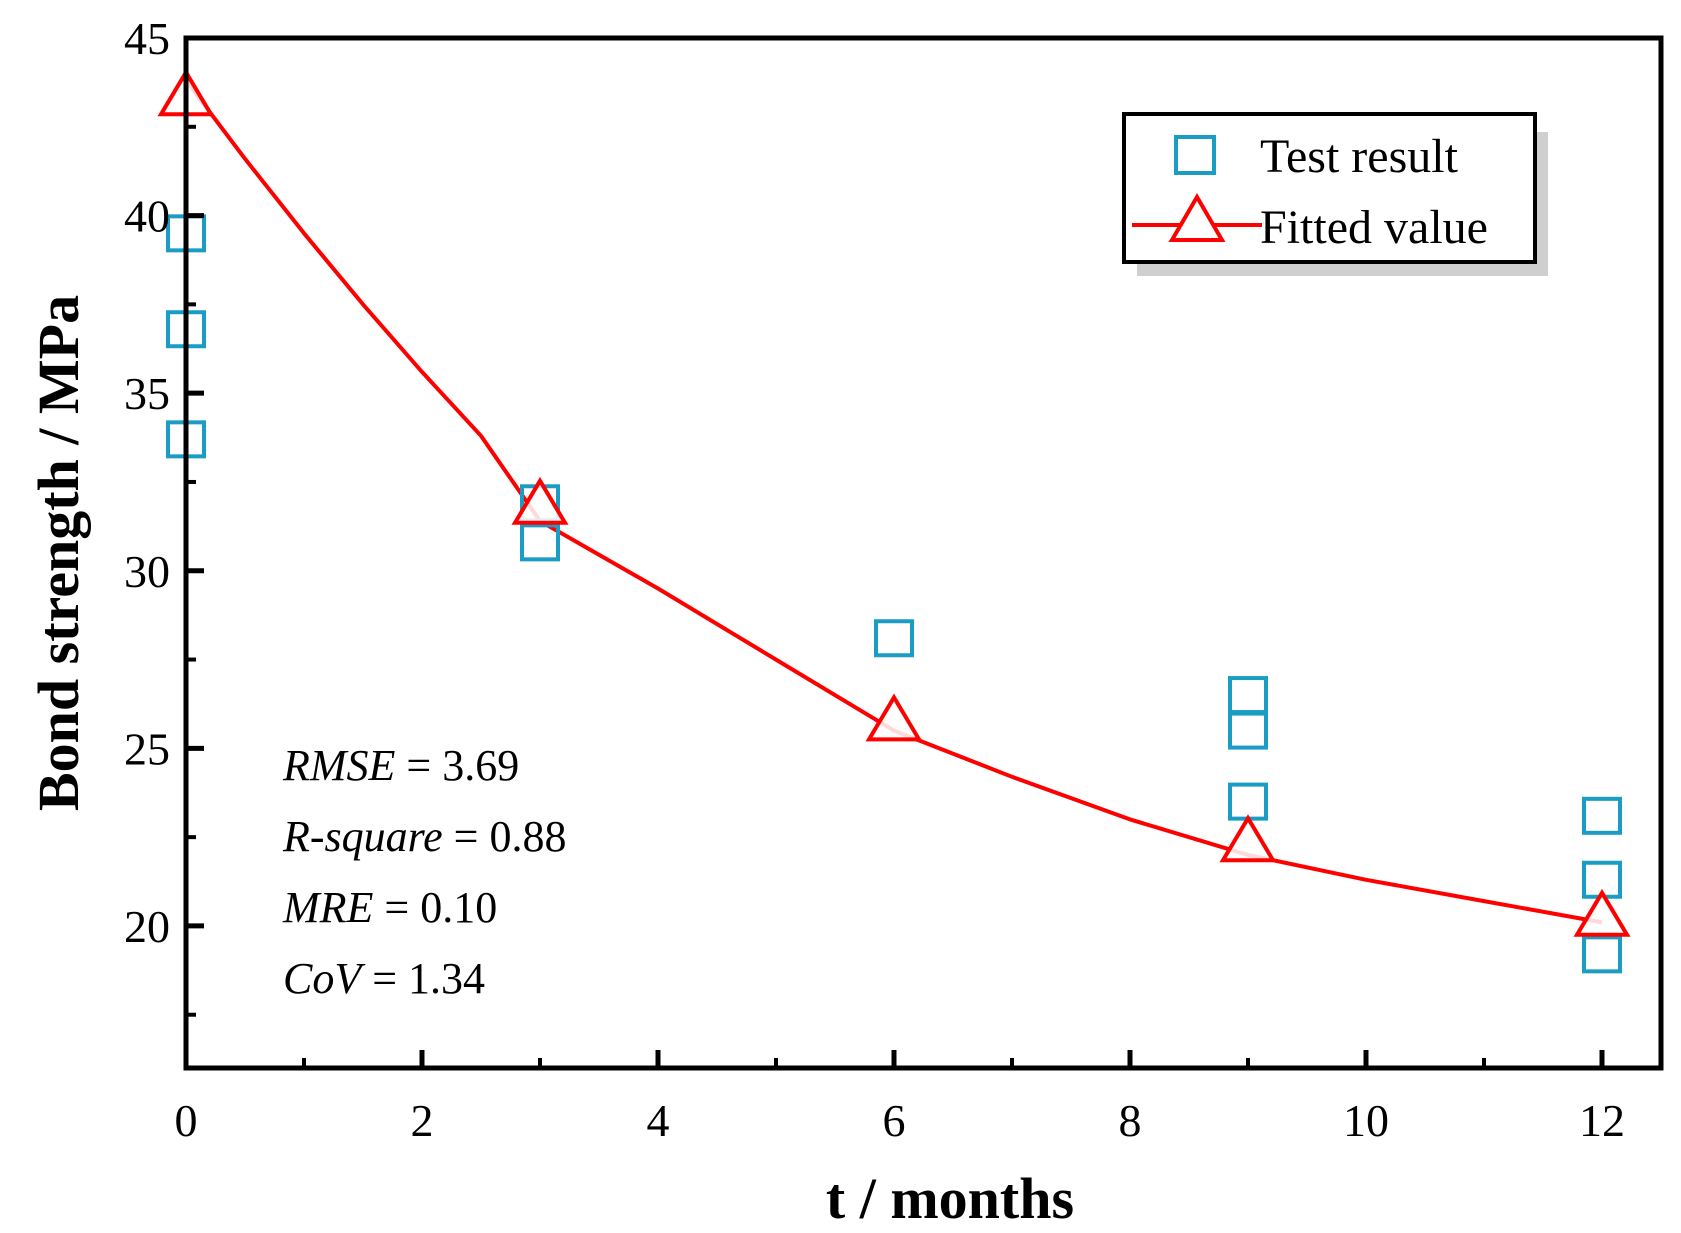 The image size is (1681, 1233). Describe the element at coordinates (950, 1198) in the screenshot. I see `x-axis-title: t / months` at that location.